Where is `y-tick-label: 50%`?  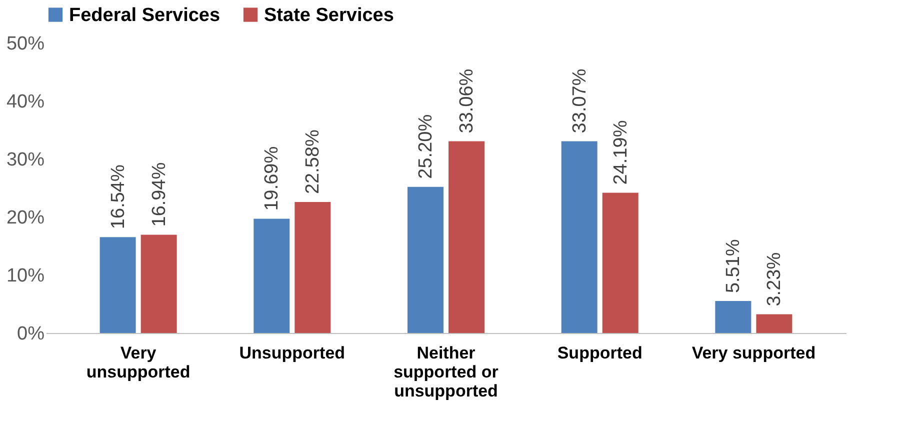 y-tick-label: 50% is located at coordinates (25, 44).